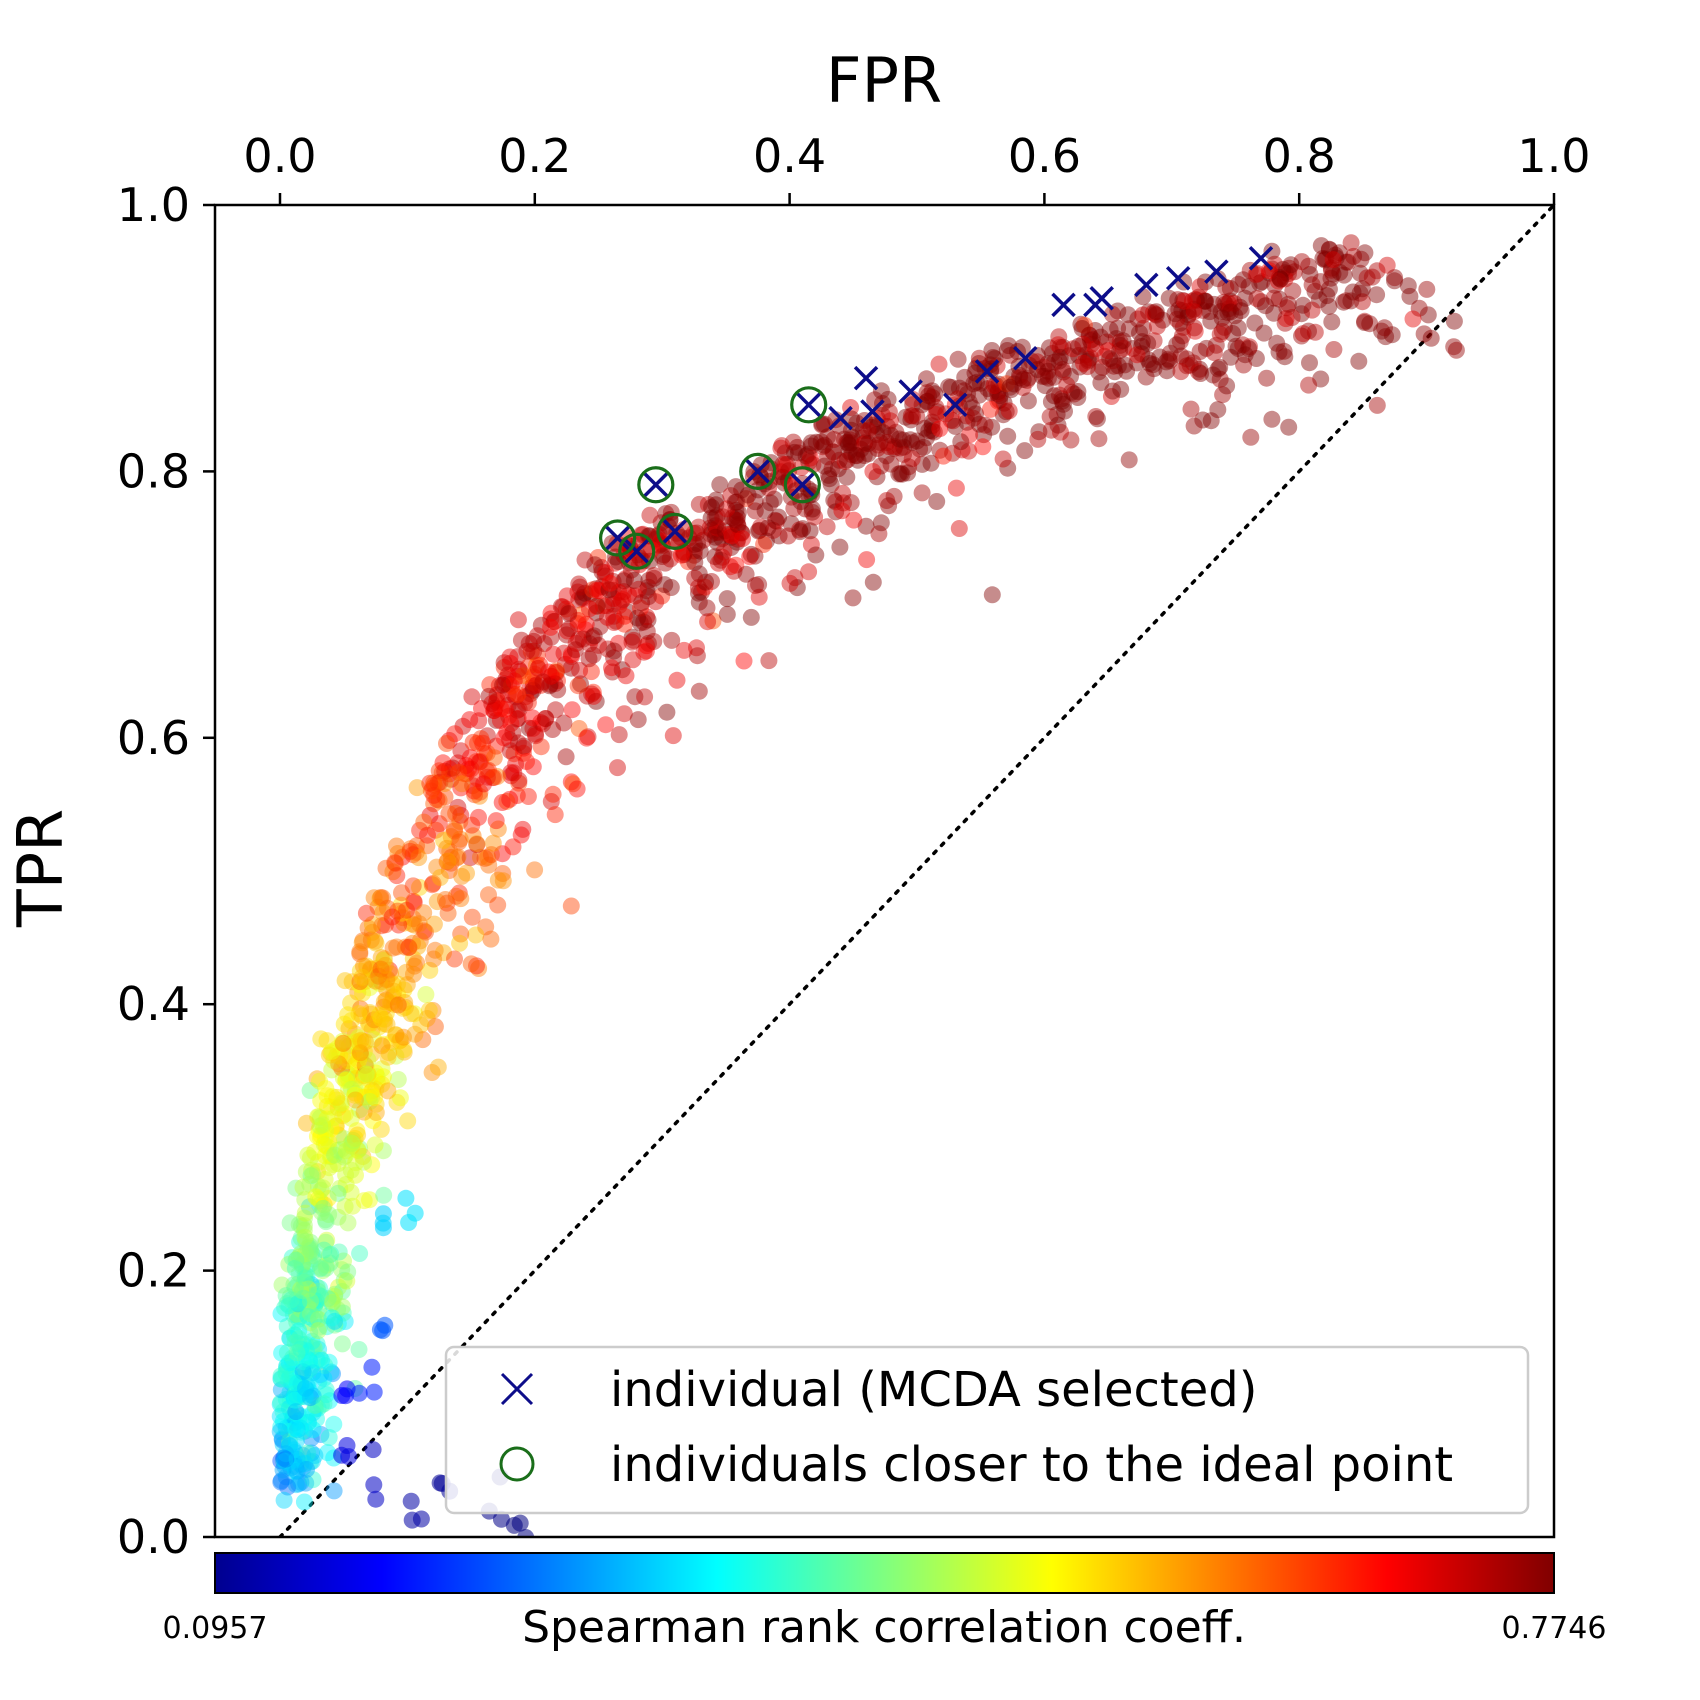  Describe the element at coordinates (279, 156) in the screenshot. I see `x-tick-label: 0.0` at that location.